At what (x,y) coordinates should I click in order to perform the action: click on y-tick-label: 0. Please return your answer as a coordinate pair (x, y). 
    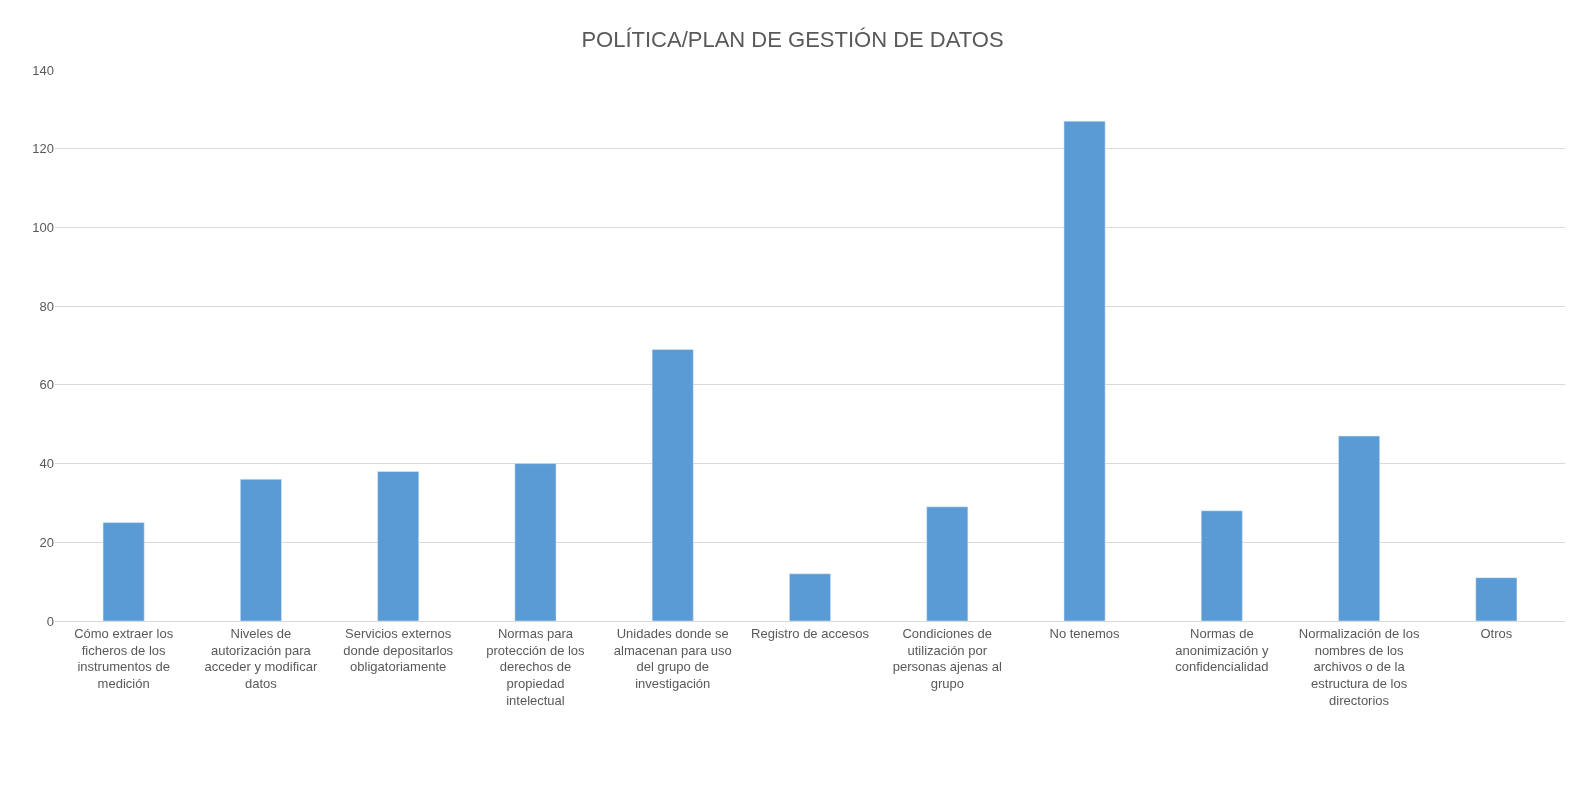
    Looking at the image, I should click on (50, 621).